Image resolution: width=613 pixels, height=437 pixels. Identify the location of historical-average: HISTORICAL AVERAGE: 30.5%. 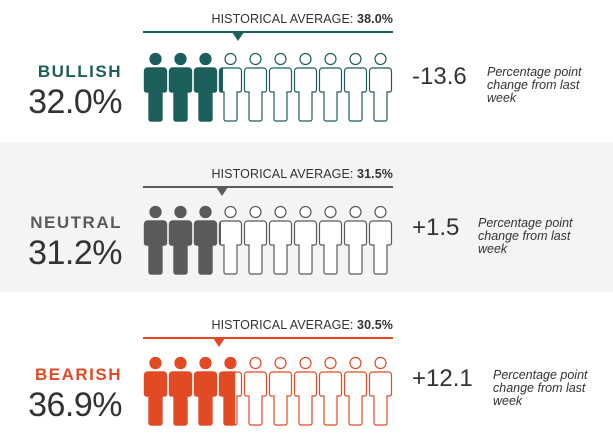
(268, 332).